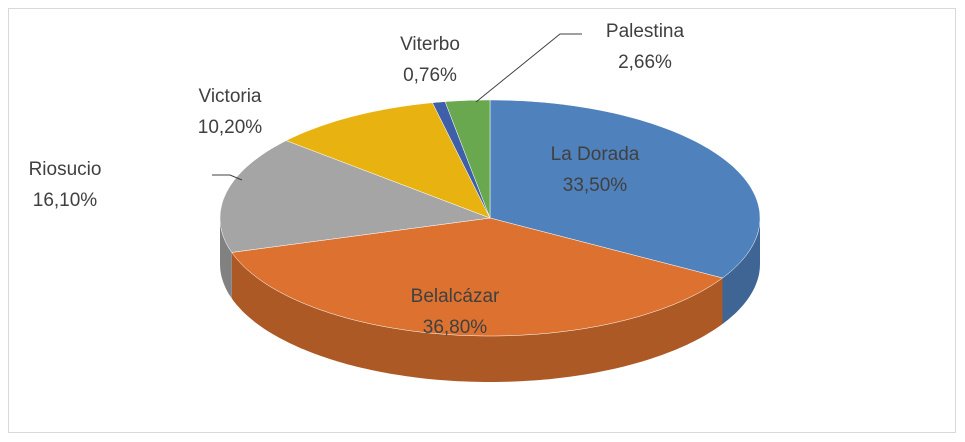 This screenshot has width=965, height=442. Describe the element at coordinates (595, 185) in the screenshot. I see `data-label-value: 33,50%` at that location.